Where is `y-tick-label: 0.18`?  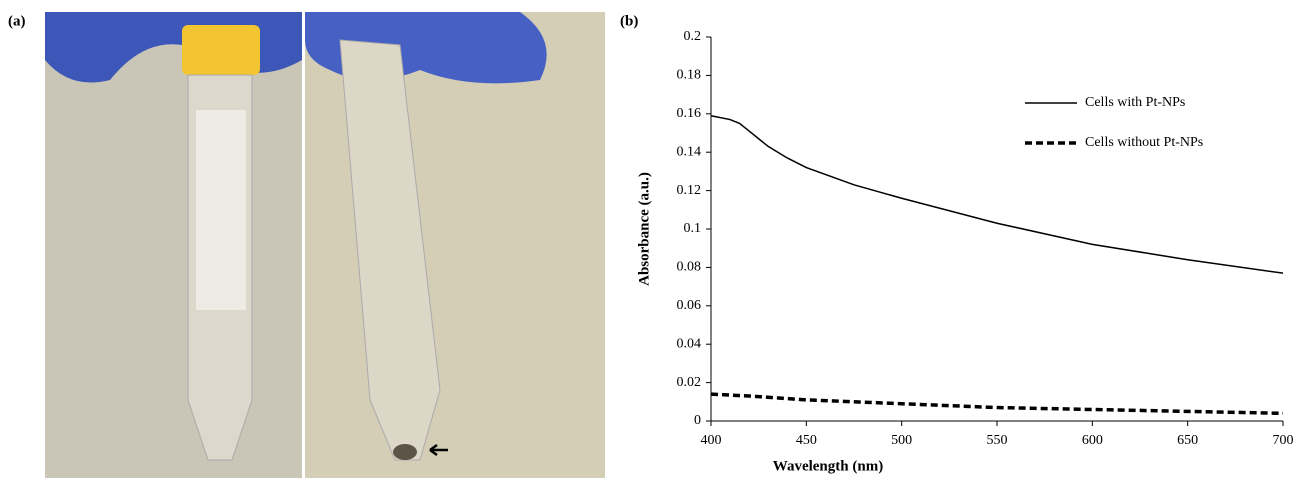
y-tick-label: 0.18 is located at coordinates (689, 75).